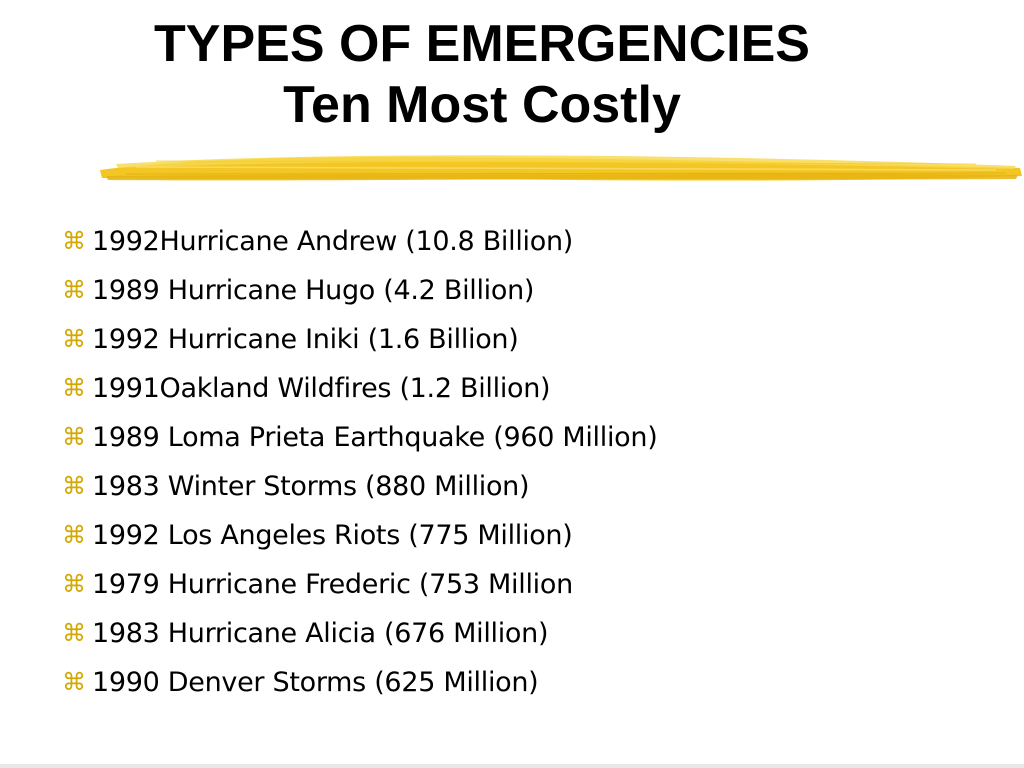 This screenshot has width=1024, height=768. What do you see at coordinates (321, 388) in the screenshot?
I see `item-text: 1991Oakland Wildfires (1.2 Billion)` at bounding box center [321, 388].